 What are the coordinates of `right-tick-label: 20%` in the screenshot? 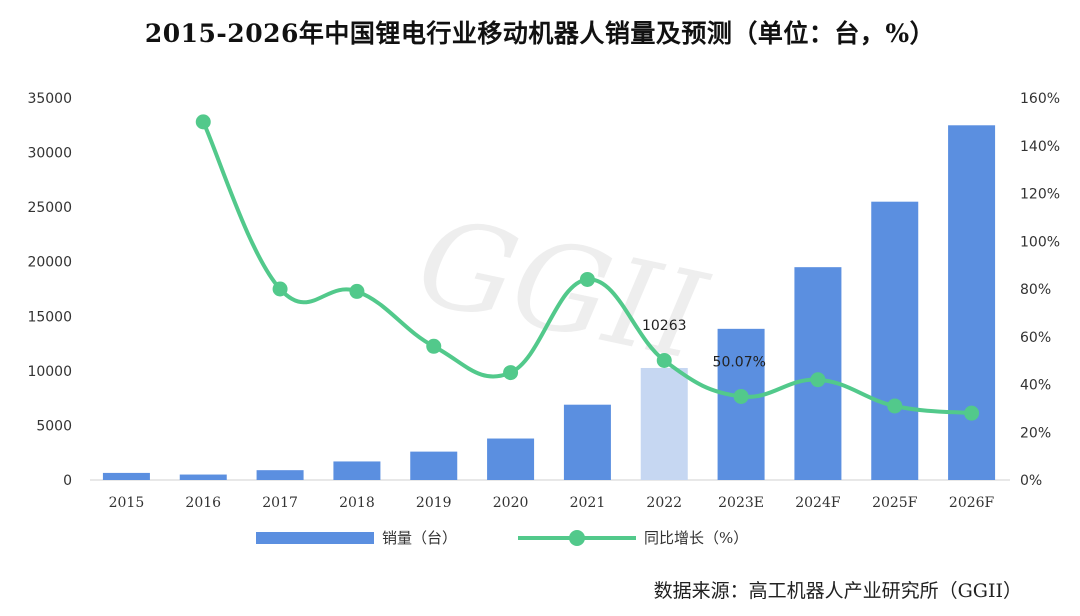 It's located at (1035, 433).